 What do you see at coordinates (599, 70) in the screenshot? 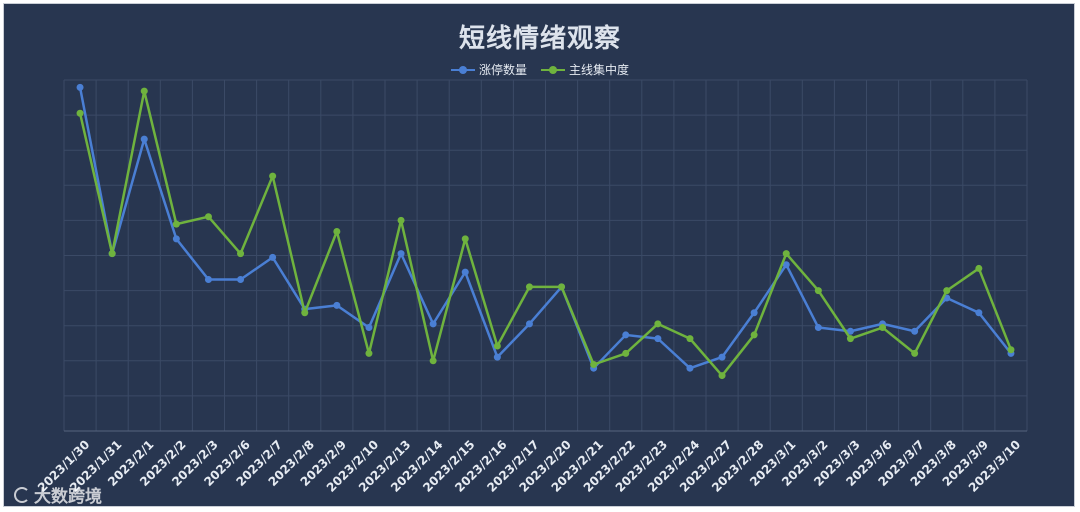
I see `legend-label-series-2: 主线集中度` at bounding box center [599, 70].